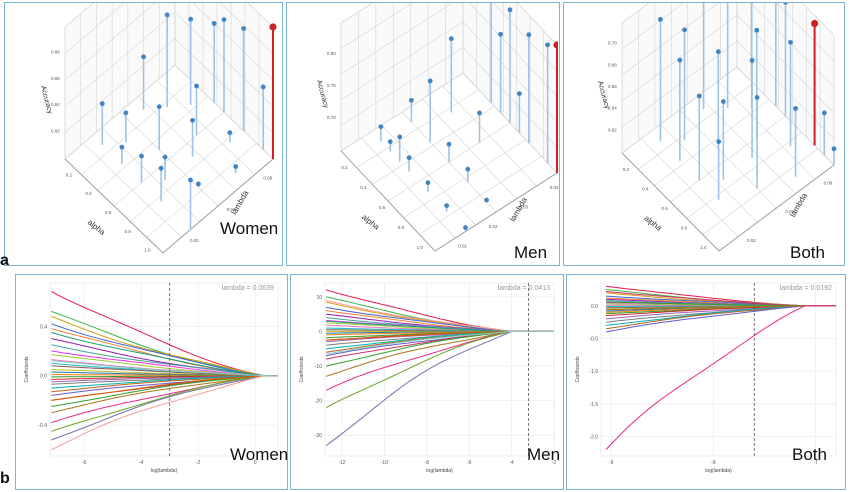  I want to click on x-tick-label: 0, so click(255, 463).